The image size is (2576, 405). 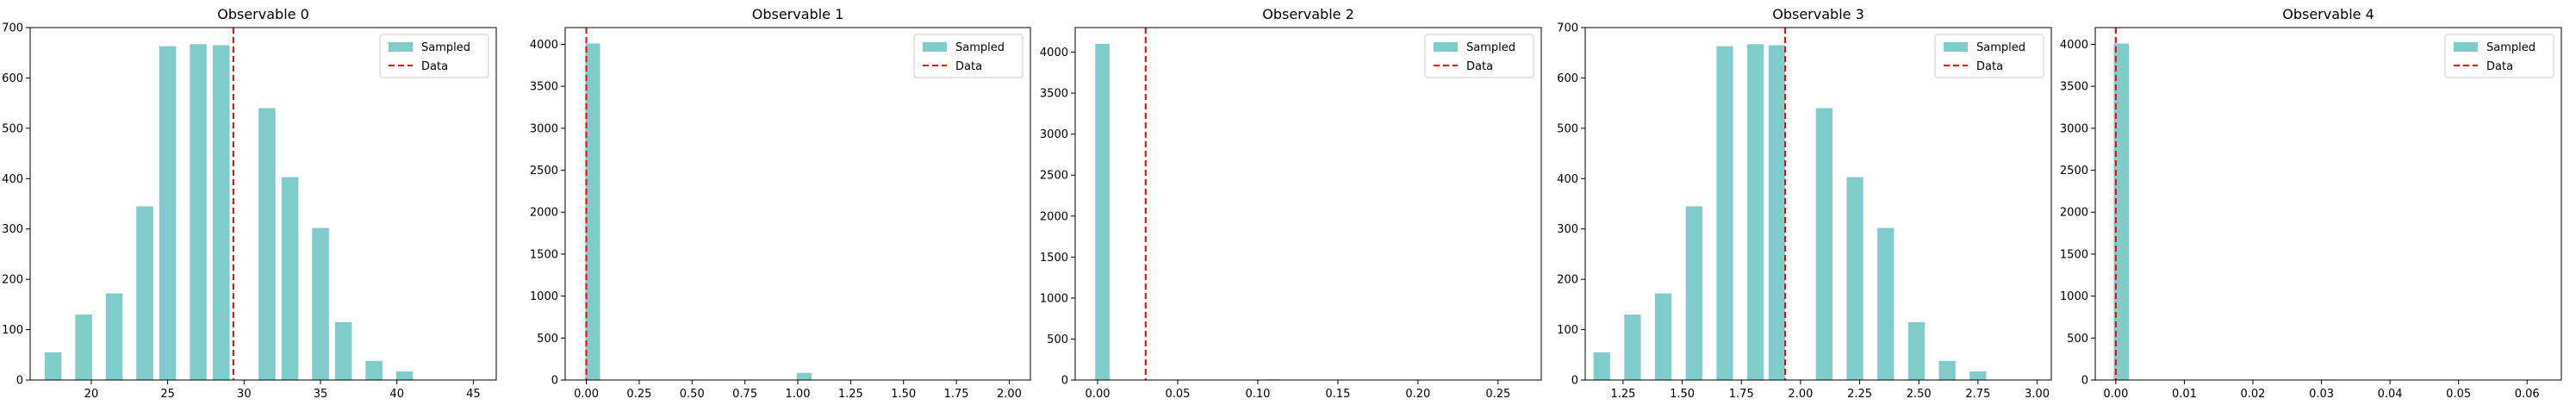 I want to click on x-tick-label: 0.04, so click(x=2391, y=394).